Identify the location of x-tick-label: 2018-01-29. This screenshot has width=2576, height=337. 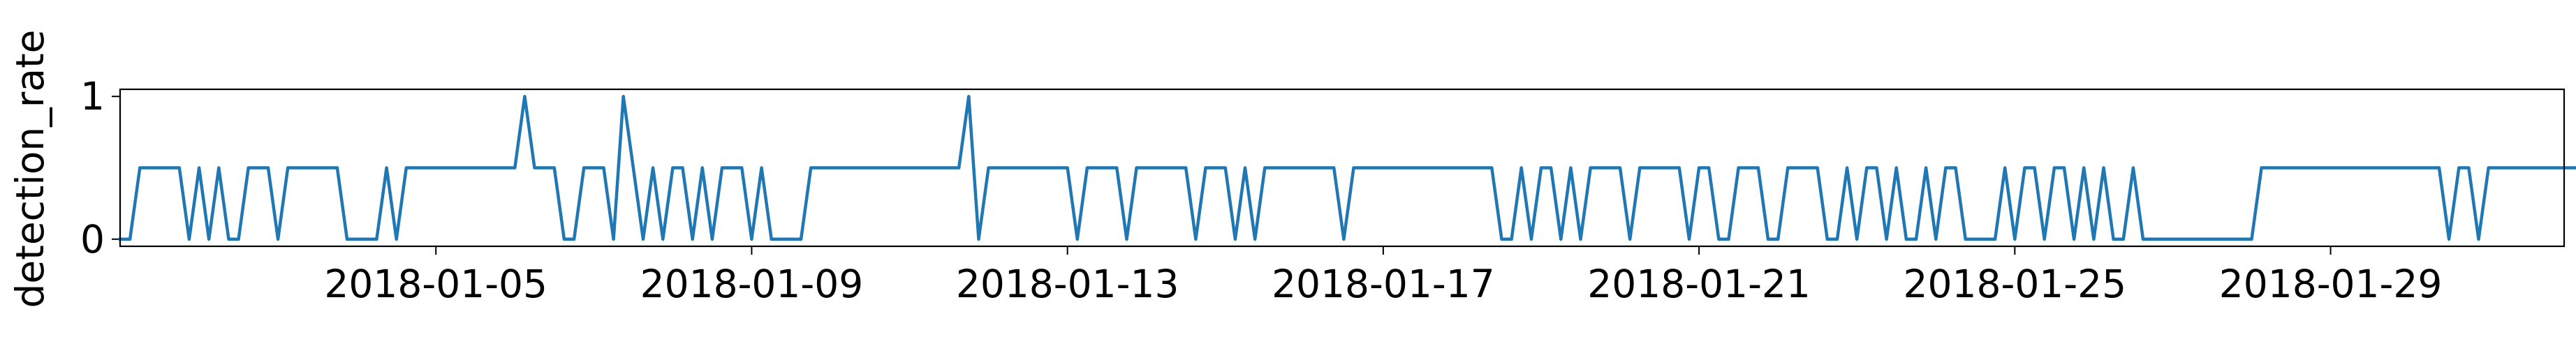
(2331, 284).